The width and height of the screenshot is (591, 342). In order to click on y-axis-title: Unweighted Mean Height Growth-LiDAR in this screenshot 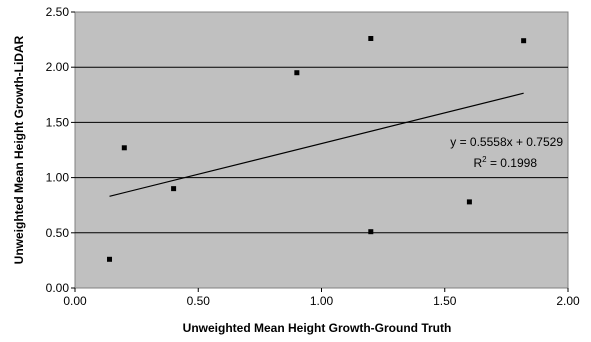, I will do `click(19, 149)`.